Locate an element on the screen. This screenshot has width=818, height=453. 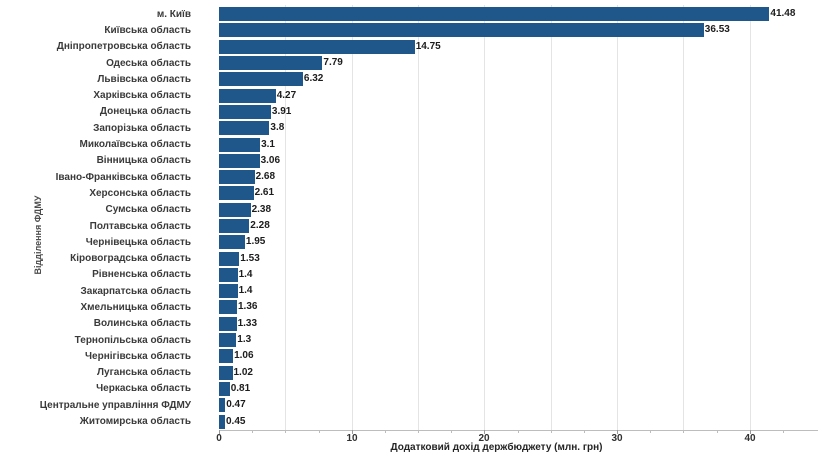
bar-track: 1.33 is located at coordinates (518, 323).